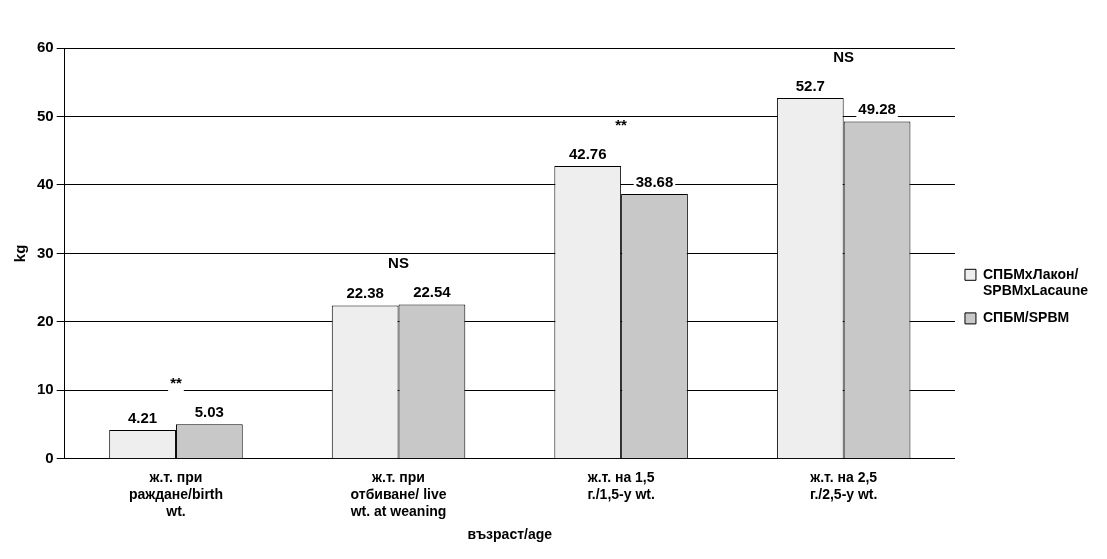  Describe the element at coordinates (620, 485) in the screenshot. I see `x-tick-label: ж.т. на 1,5 г./1,5-y wt.` at that location.